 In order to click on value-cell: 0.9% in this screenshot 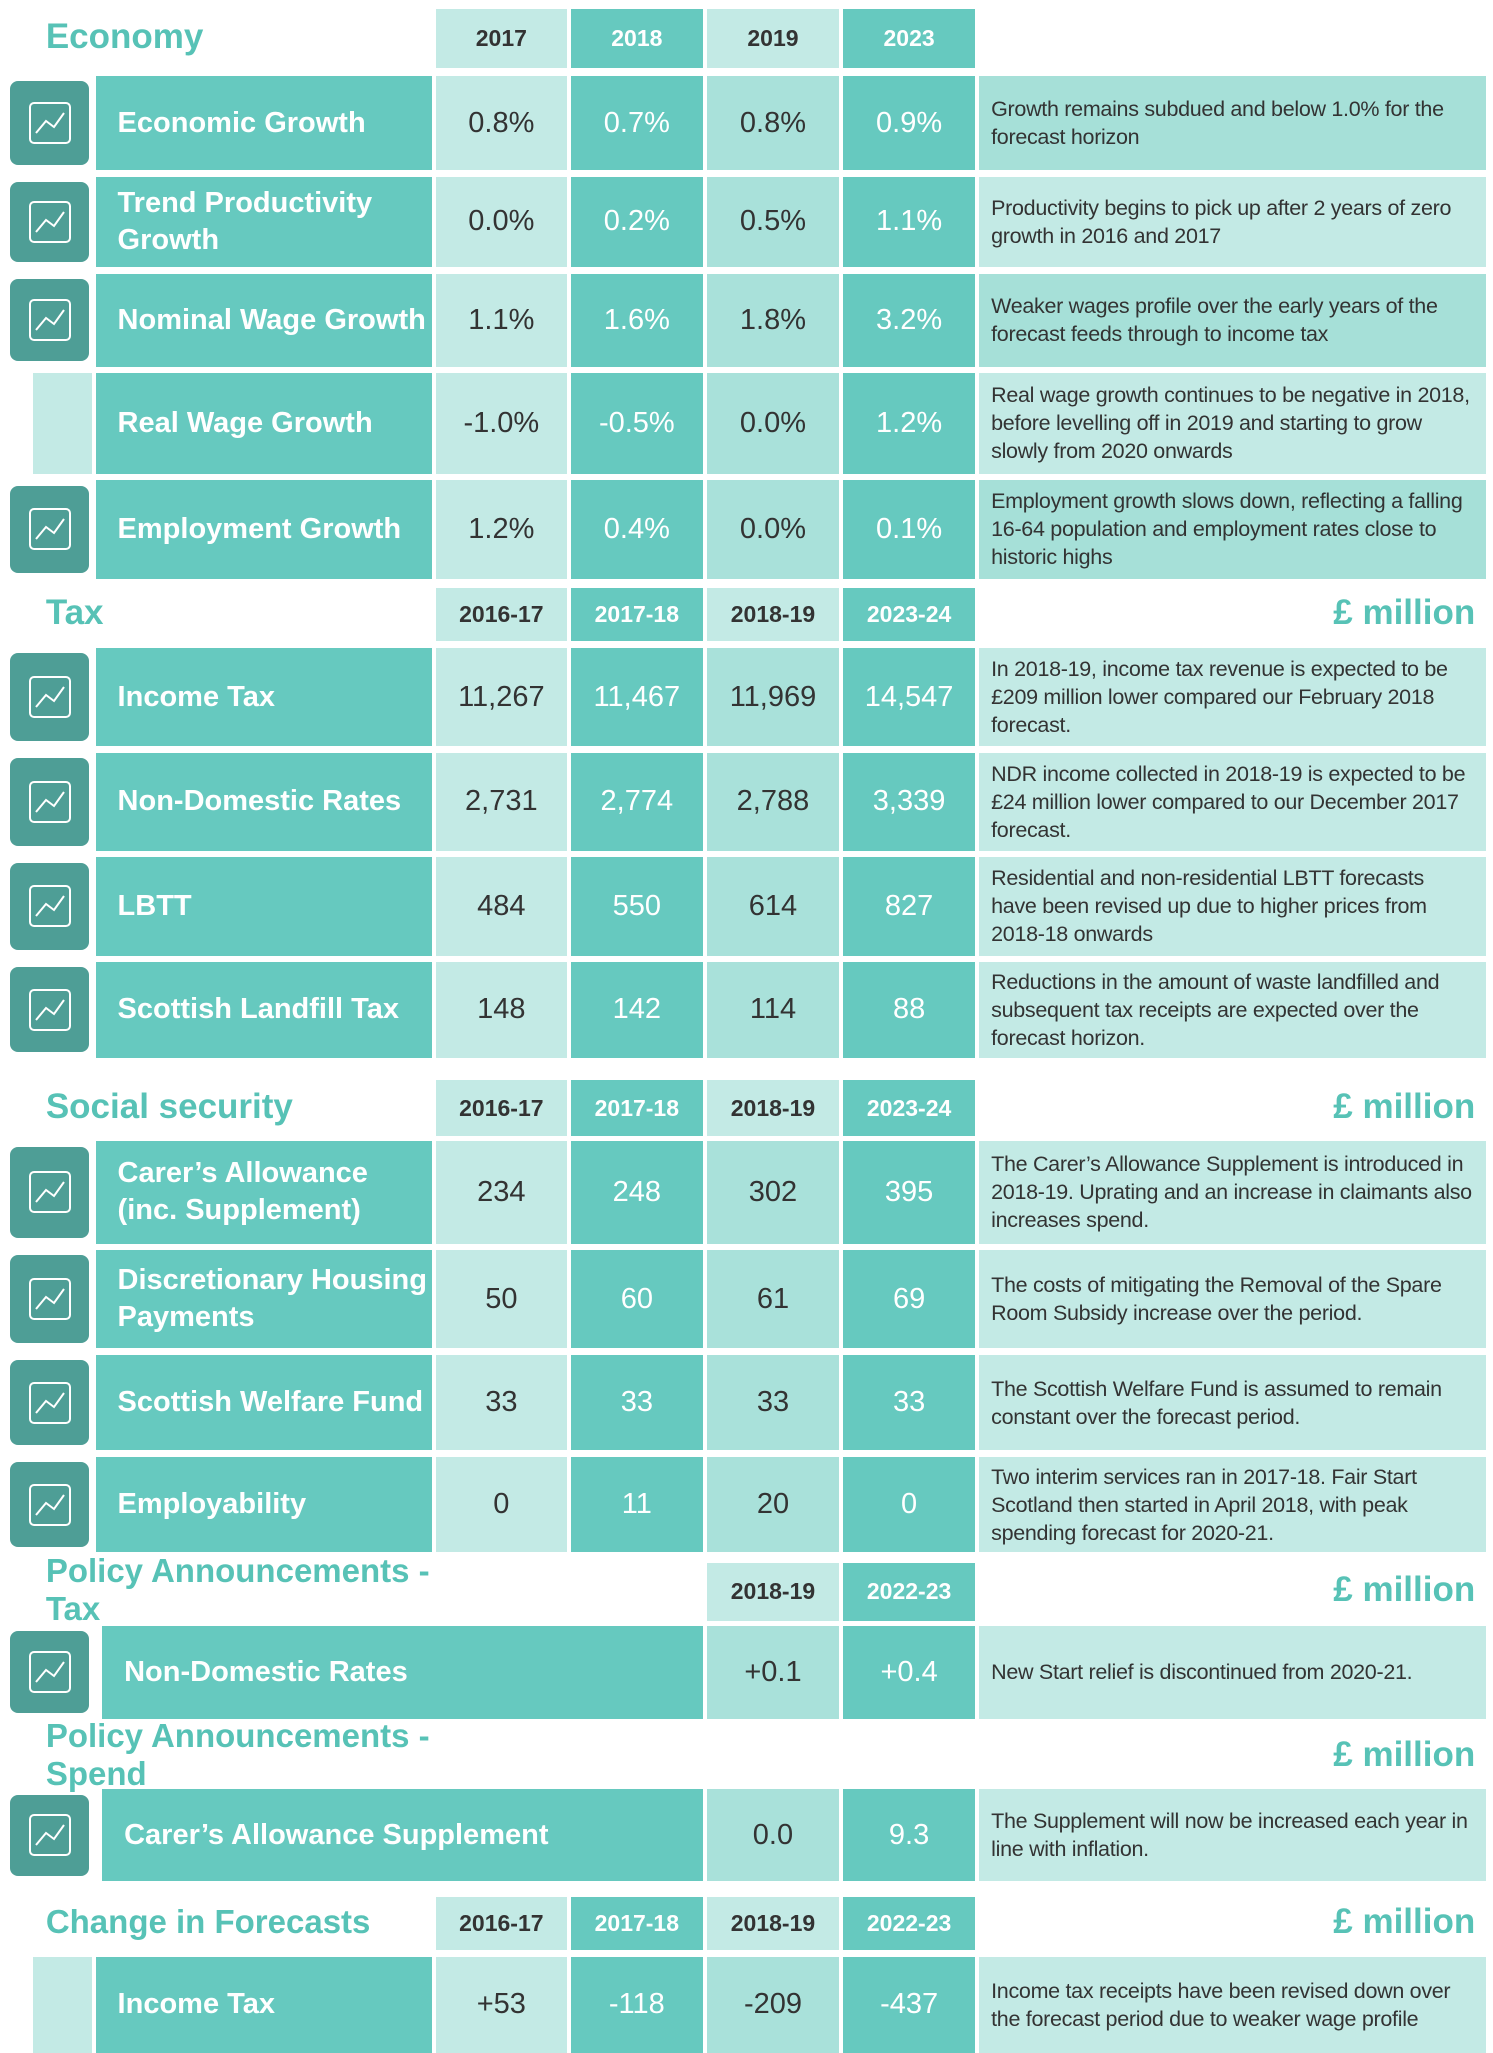, I will do `click(909, 123)`.